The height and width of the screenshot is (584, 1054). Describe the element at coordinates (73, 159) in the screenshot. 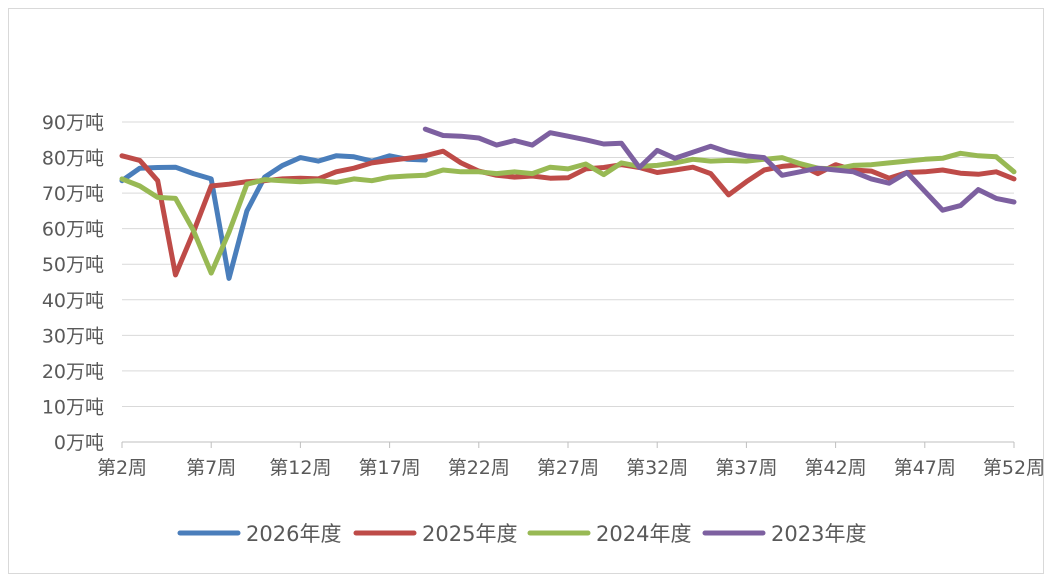

I see `y-tick-label: 80万吨` at that location.